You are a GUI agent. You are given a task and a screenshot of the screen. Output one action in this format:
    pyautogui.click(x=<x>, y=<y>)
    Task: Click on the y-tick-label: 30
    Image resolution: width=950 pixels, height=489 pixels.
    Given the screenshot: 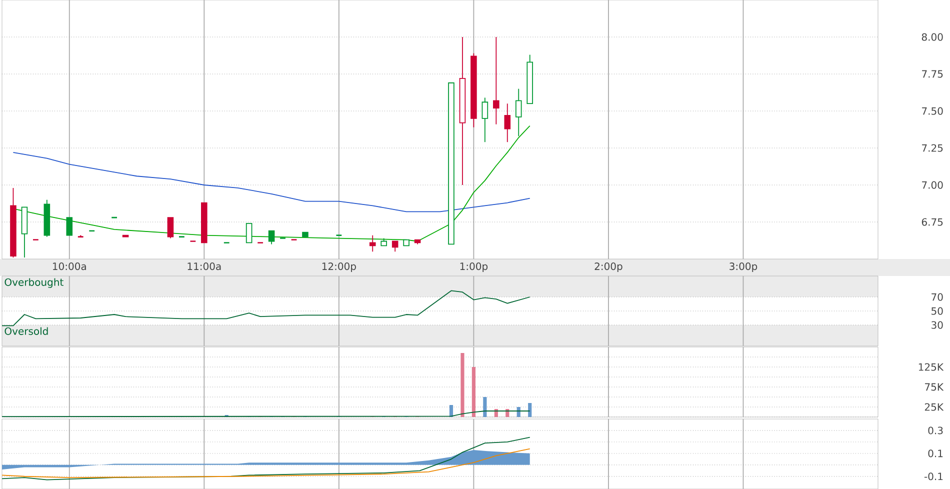 What is the action you would take?
    pyautogui.click(x=937, y=325)
    